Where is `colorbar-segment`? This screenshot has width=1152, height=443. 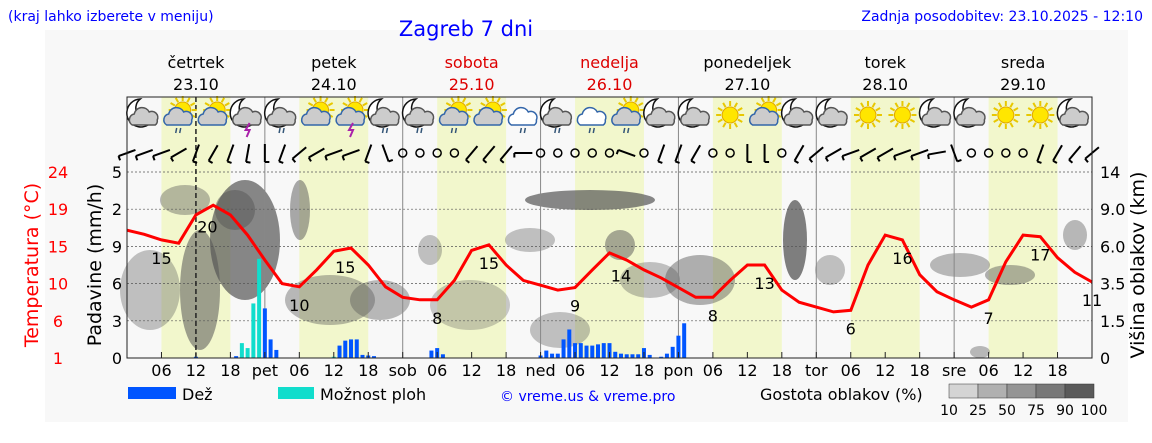
colorbar-segment is located at coordinates (1050, 391).